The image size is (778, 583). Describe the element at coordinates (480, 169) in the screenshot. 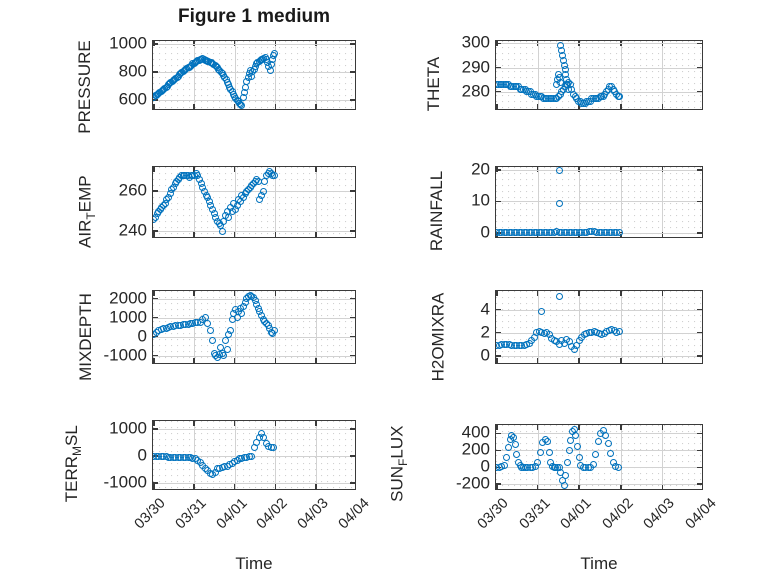

I see `y-tick-label: 20` at that location.